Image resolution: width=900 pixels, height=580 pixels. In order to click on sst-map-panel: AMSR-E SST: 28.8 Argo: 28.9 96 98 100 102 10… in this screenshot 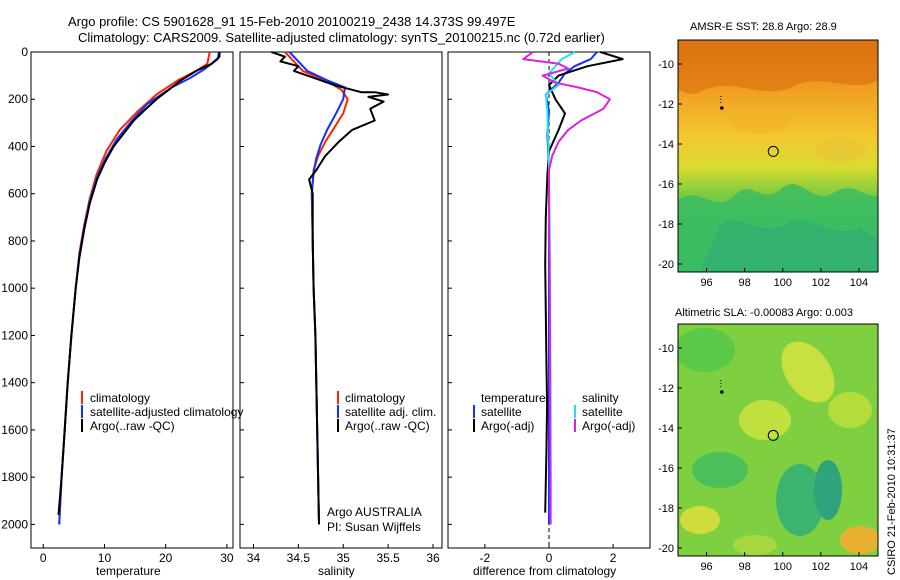, I will do `click(768, 155)`.